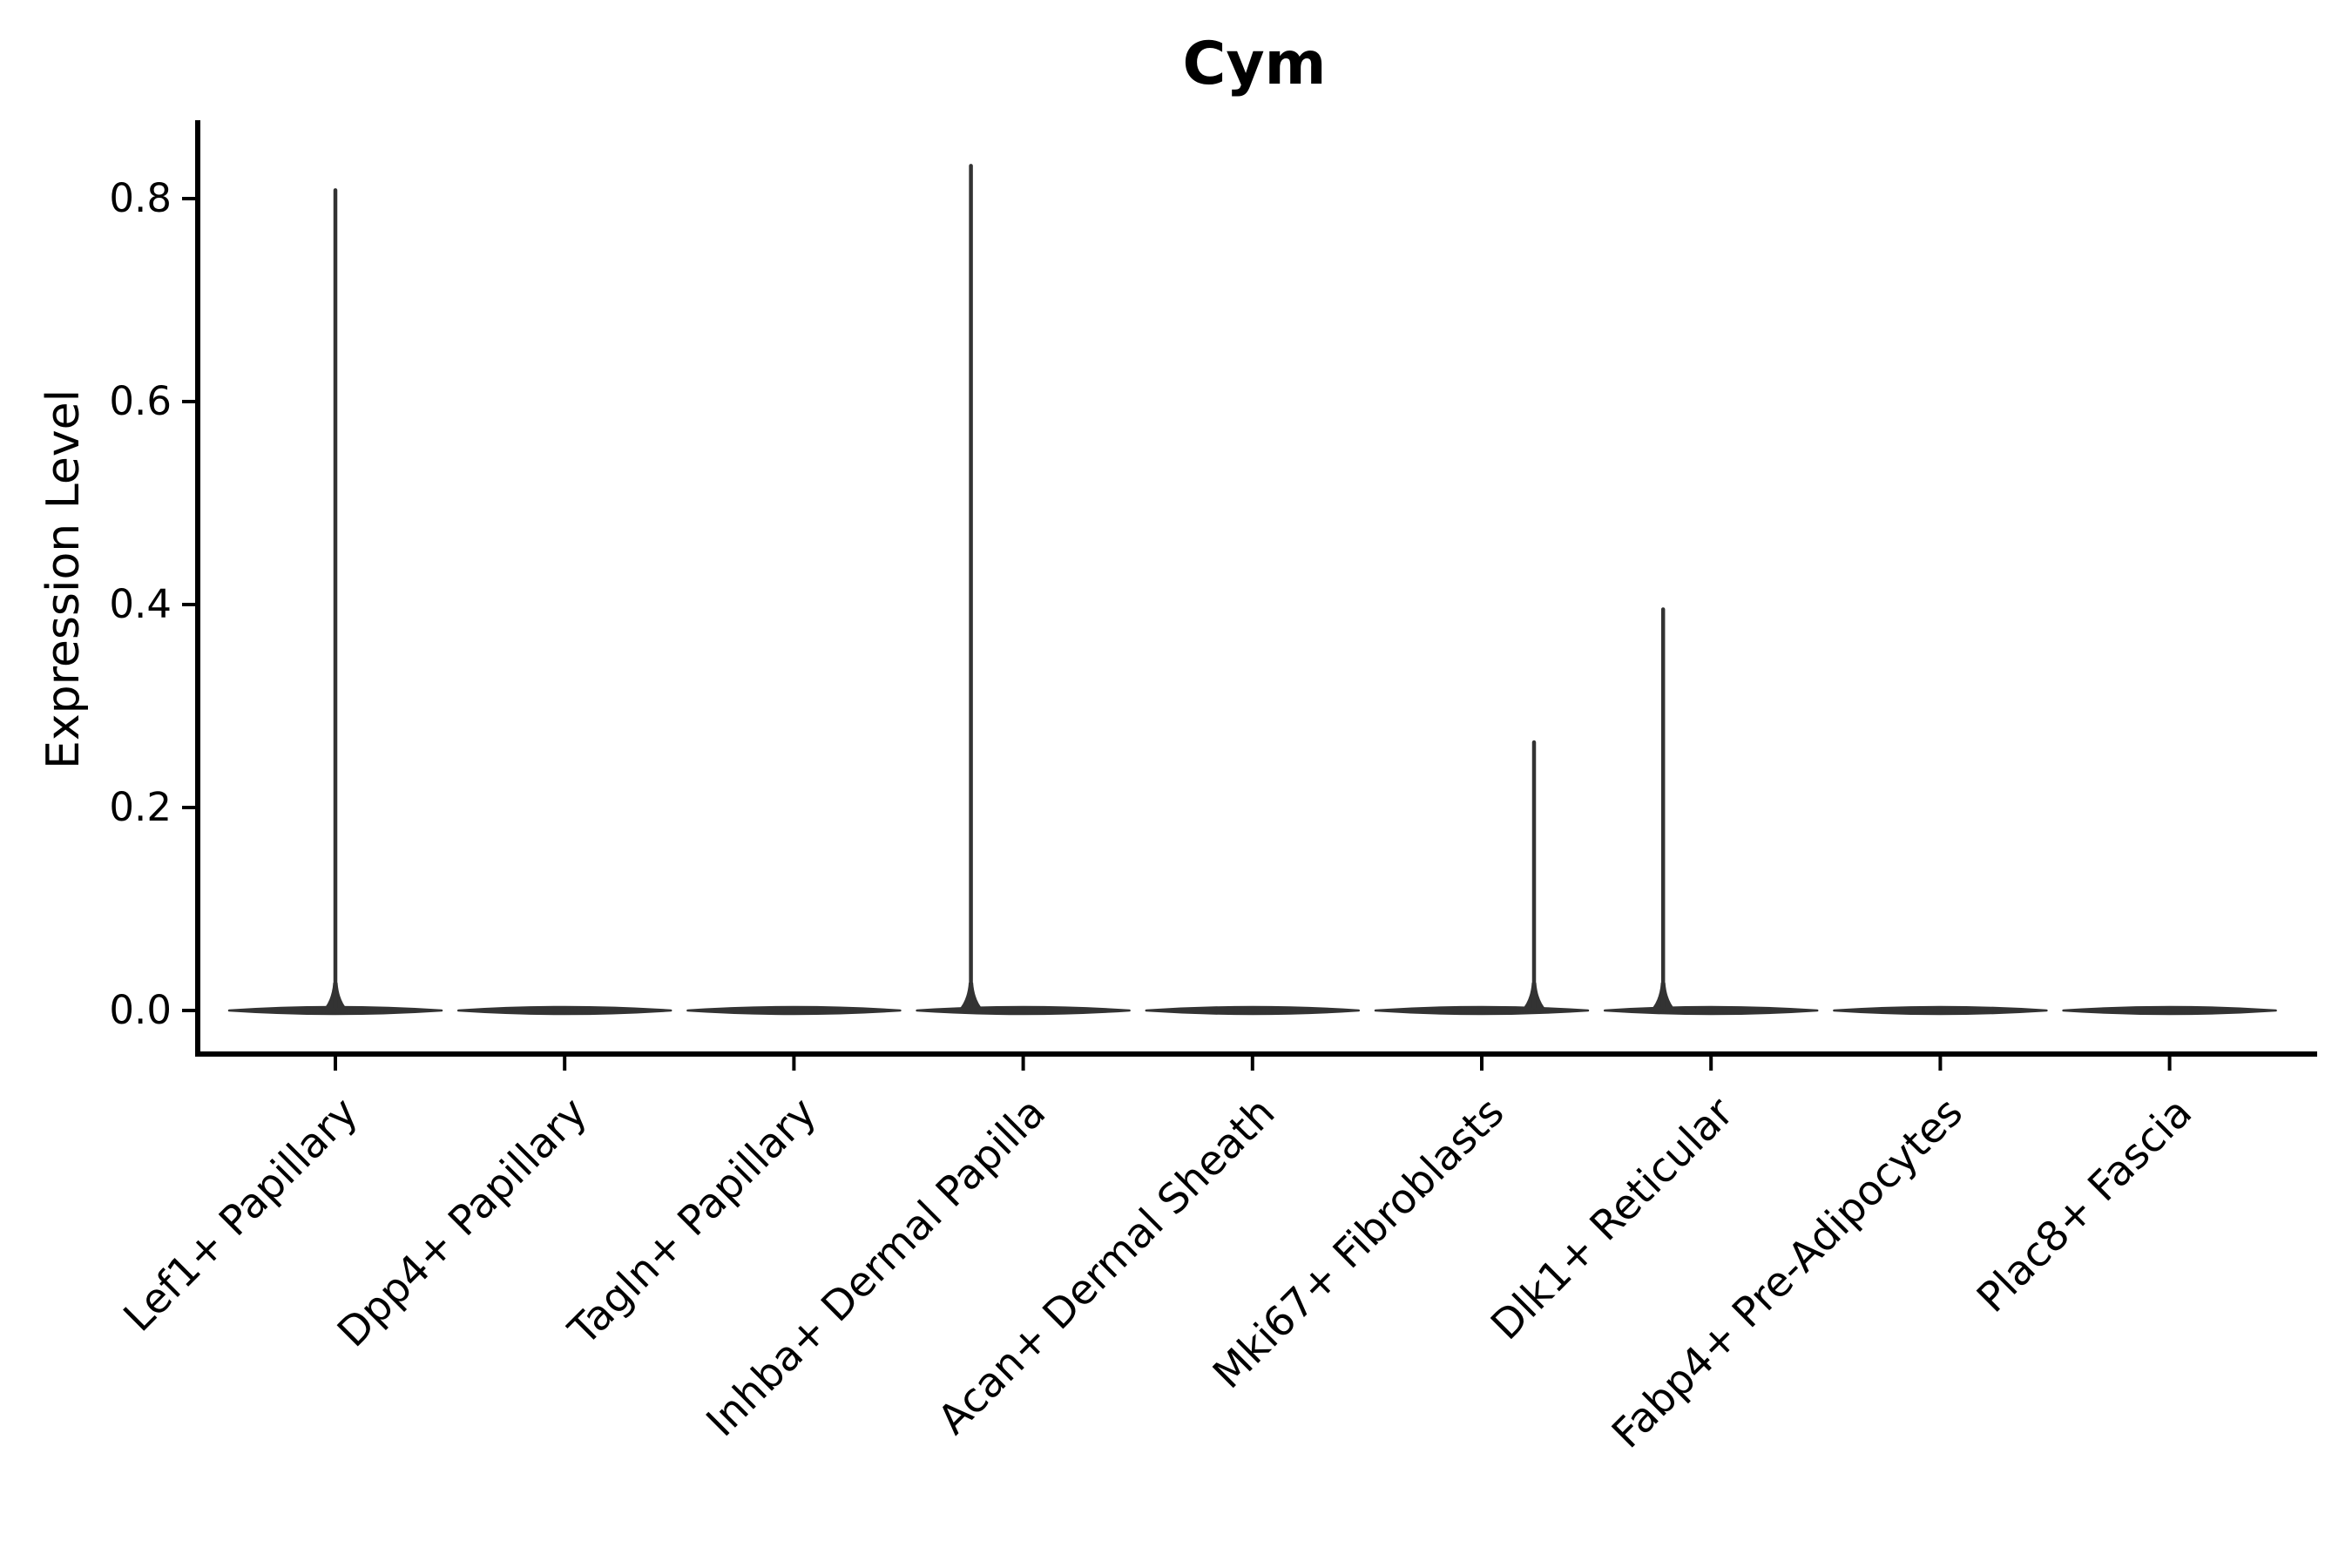 This screenshot has height=1568, width=2352. I want to click on x-tick-label: Tagln+ Papillary, so click(692, 1222).